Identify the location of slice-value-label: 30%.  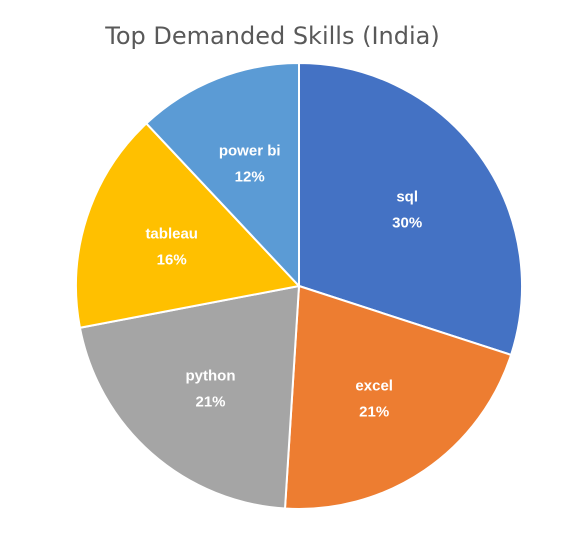
(407, 222).